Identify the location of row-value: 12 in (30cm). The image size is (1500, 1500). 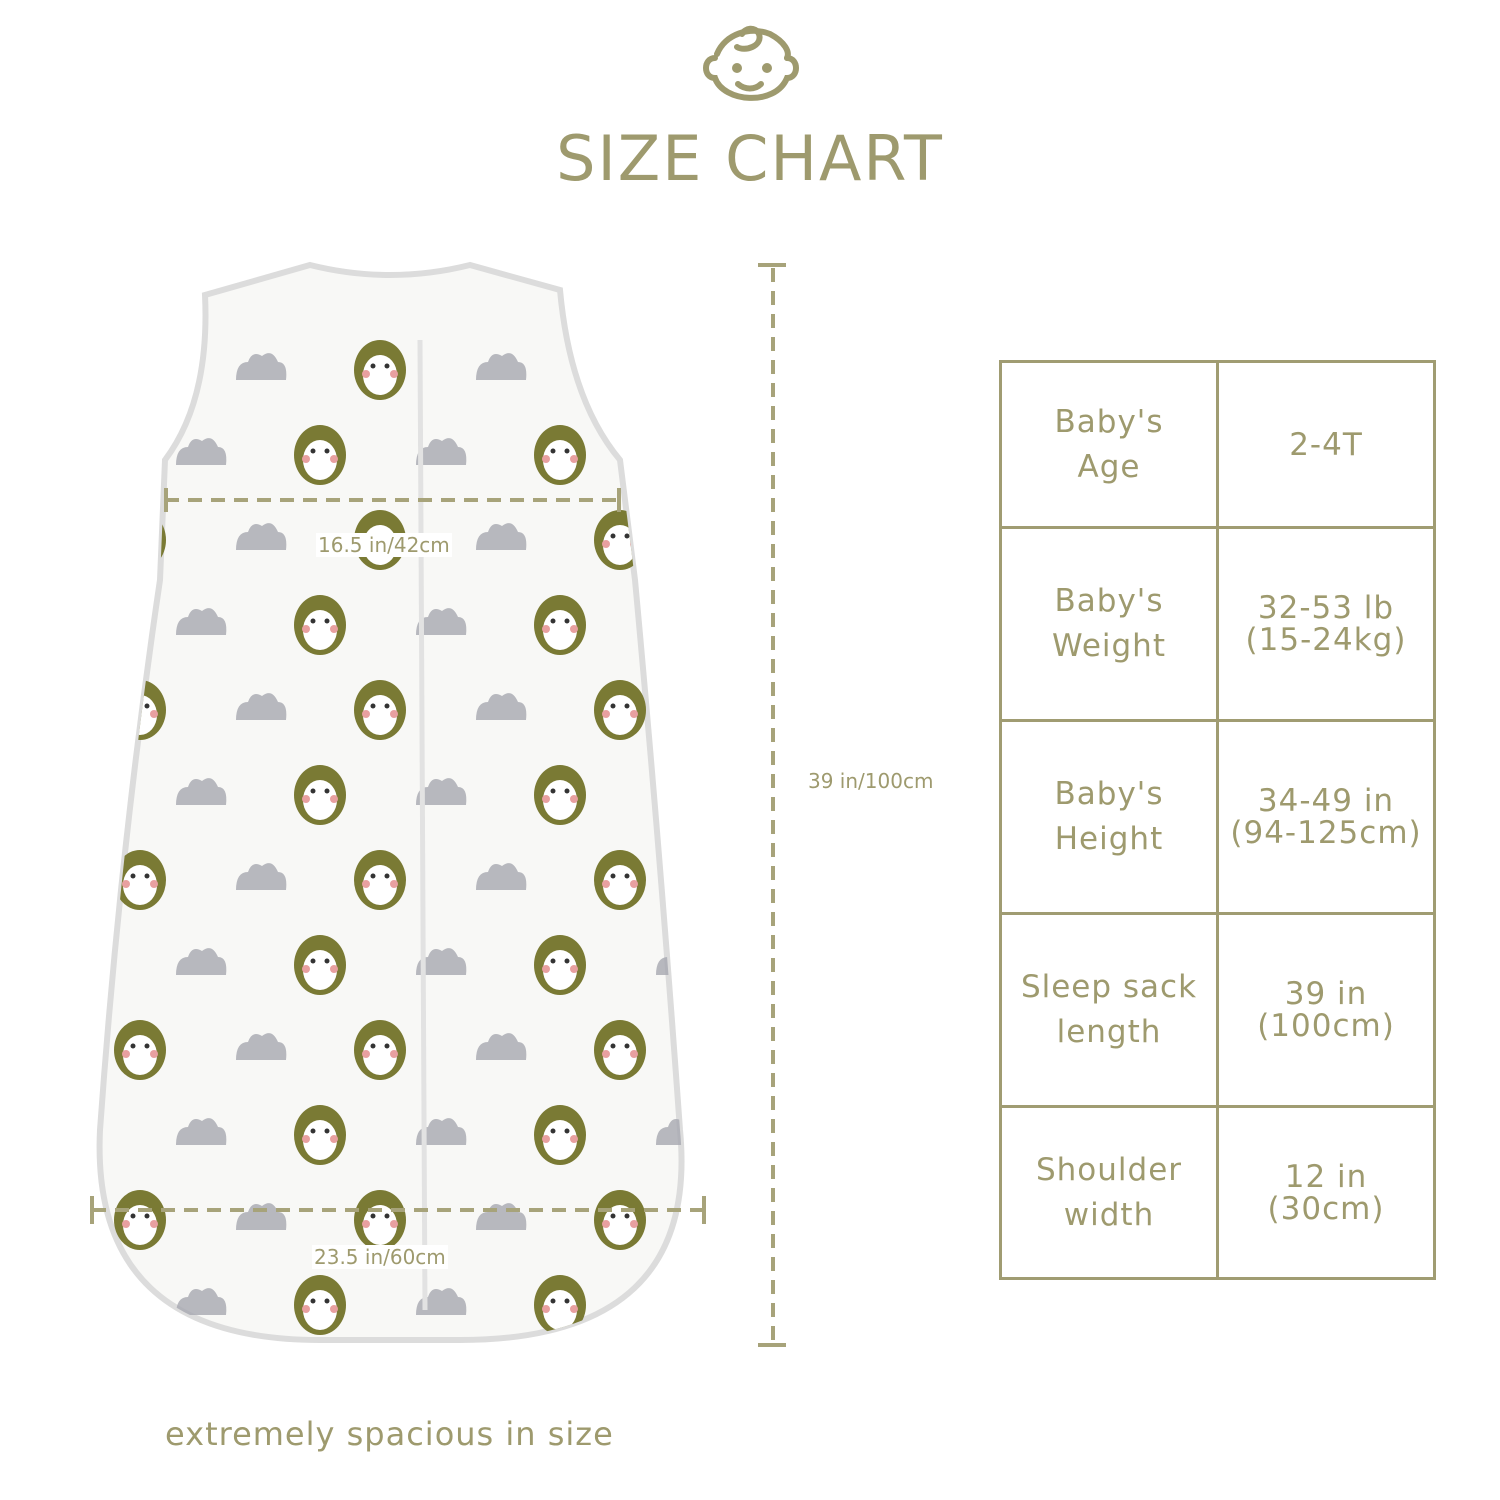
(1326, 1192).